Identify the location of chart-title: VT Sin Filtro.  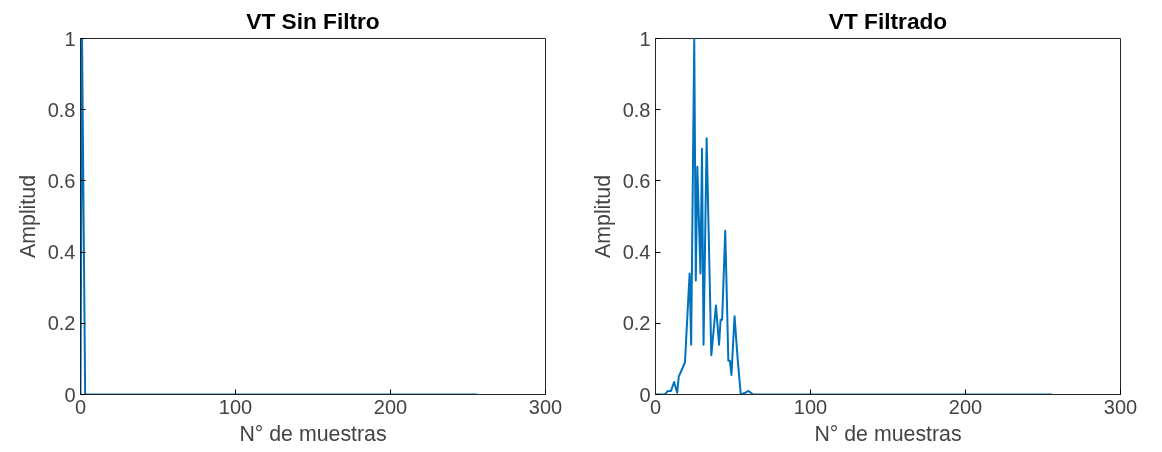
(313, 20).